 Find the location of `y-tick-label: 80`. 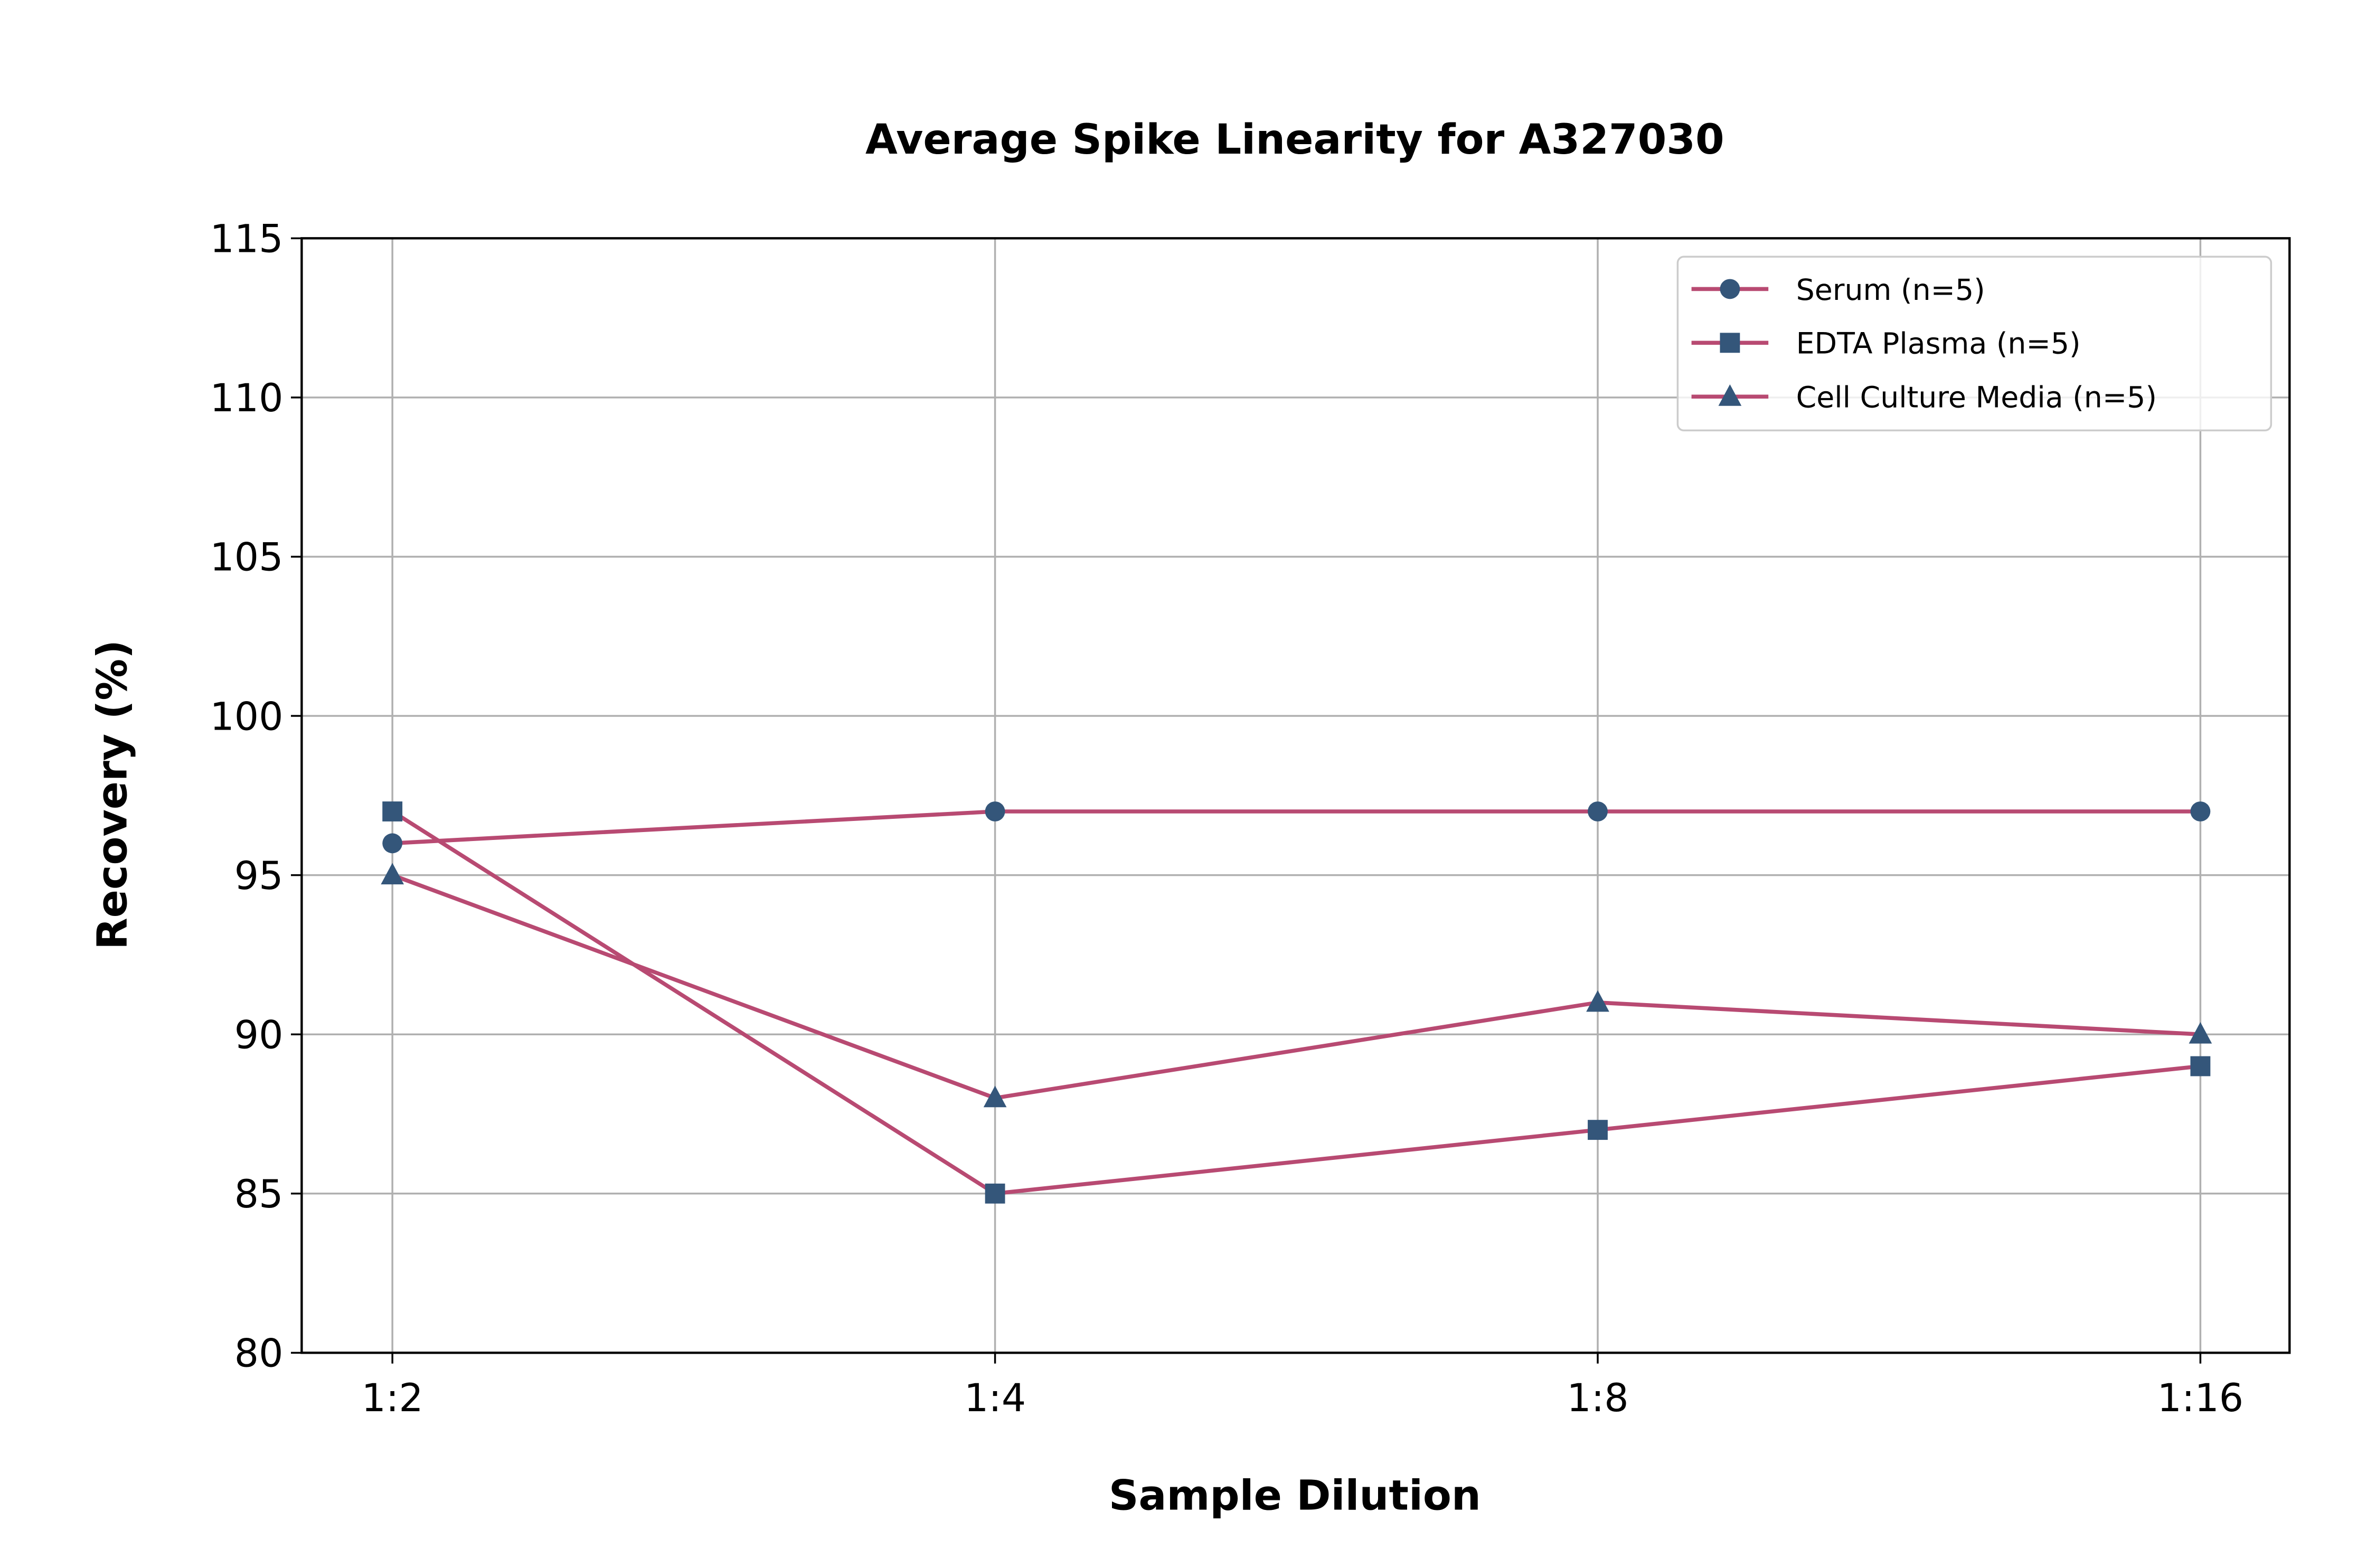

y-tick-label: 80 is located at coordinates (259, 1354).